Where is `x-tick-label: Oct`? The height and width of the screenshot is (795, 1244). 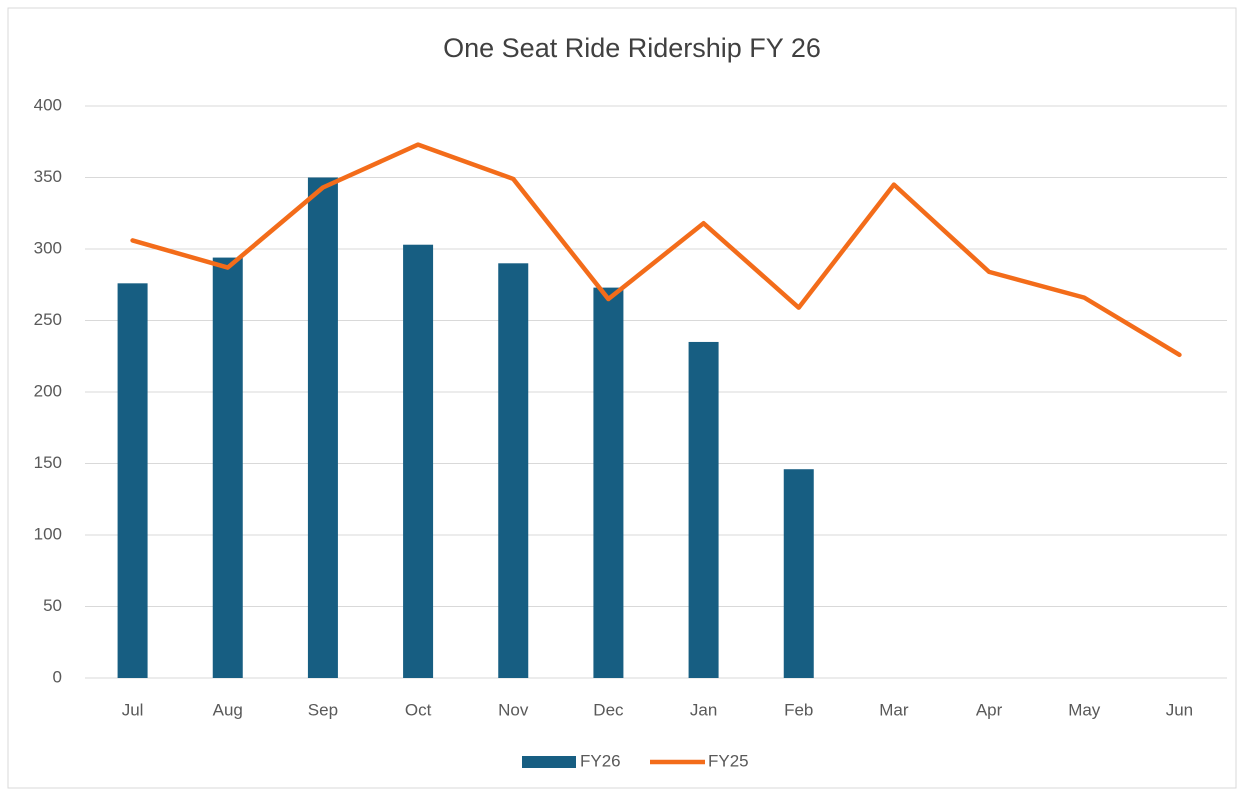
x-tick-label: Oct is located at coordinates (418, 709).